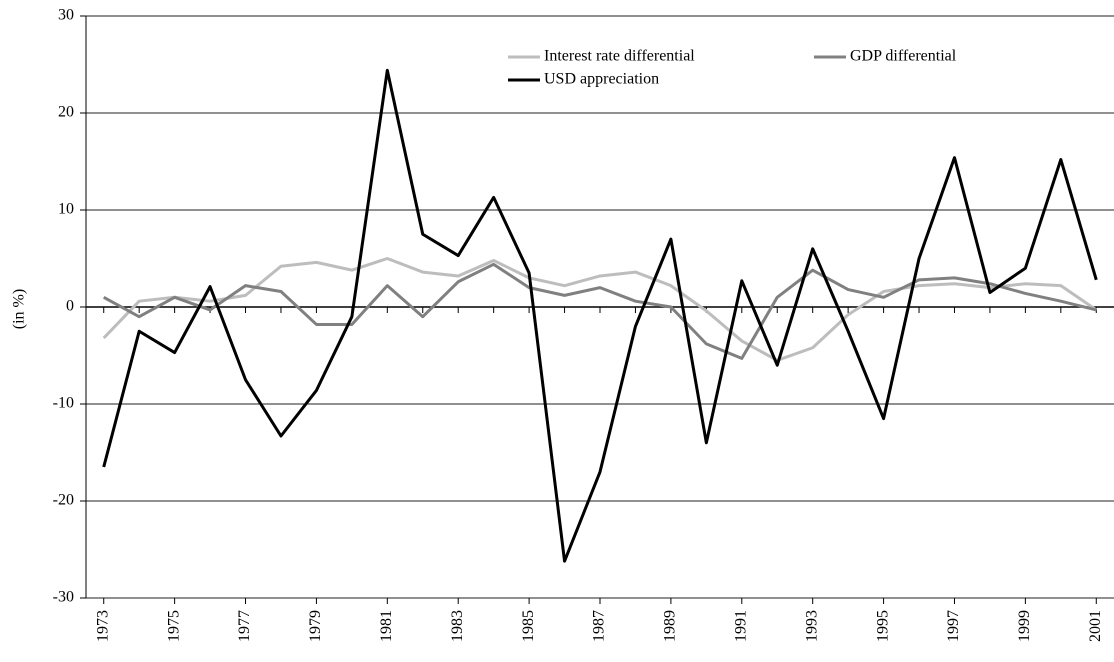 The image size is (1114, 662). I want to click on y-tick-label: 10, so click(66, 209).